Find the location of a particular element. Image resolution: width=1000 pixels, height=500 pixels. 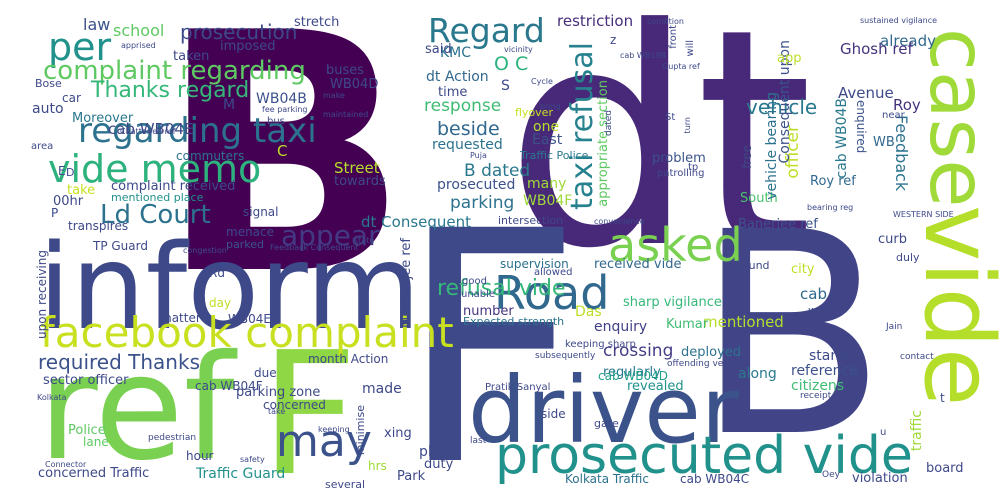

word-cloud-word: C is located at coordinates (282, 151).